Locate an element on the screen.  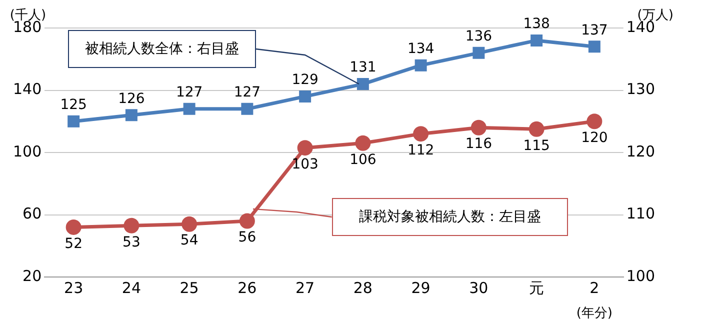
data-label: 126 is located at coordinates (131, 98).